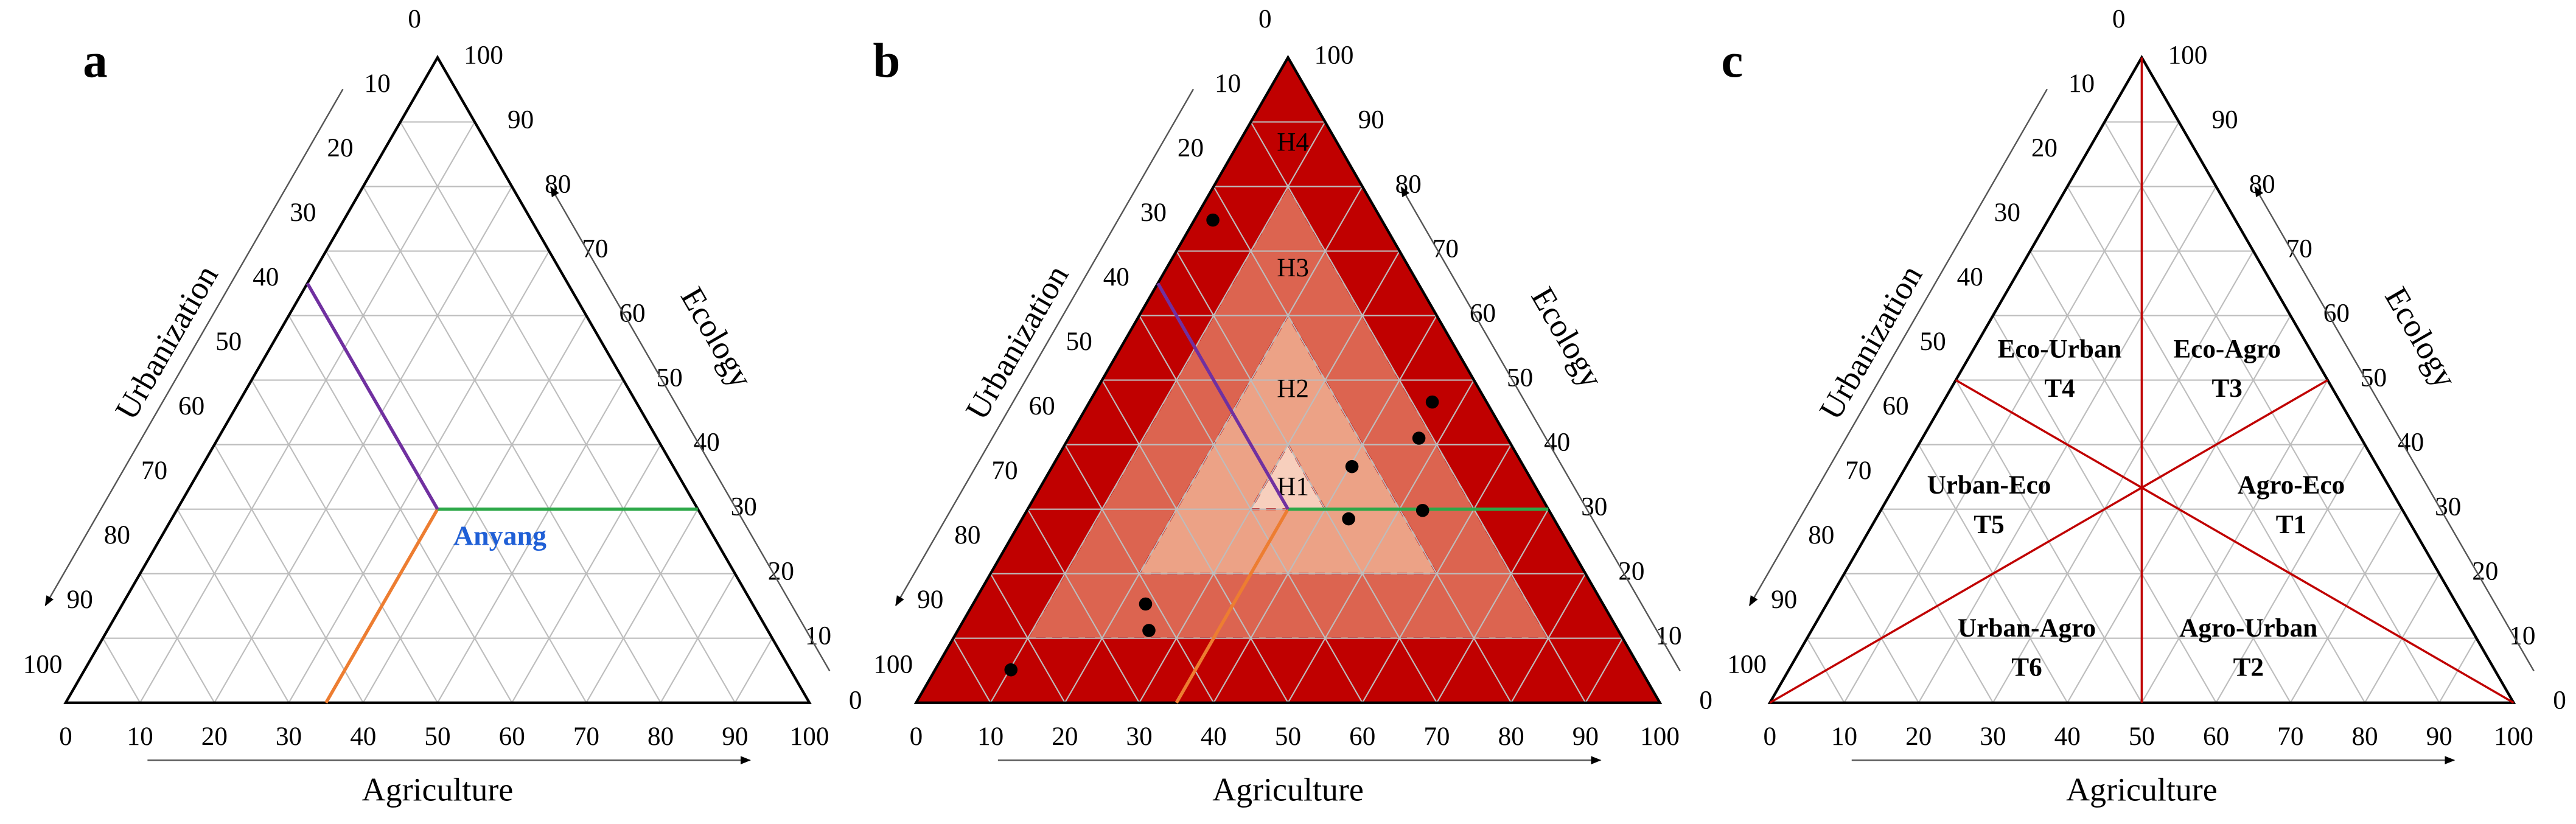  I want to click on division-line, so click(2048, 542).